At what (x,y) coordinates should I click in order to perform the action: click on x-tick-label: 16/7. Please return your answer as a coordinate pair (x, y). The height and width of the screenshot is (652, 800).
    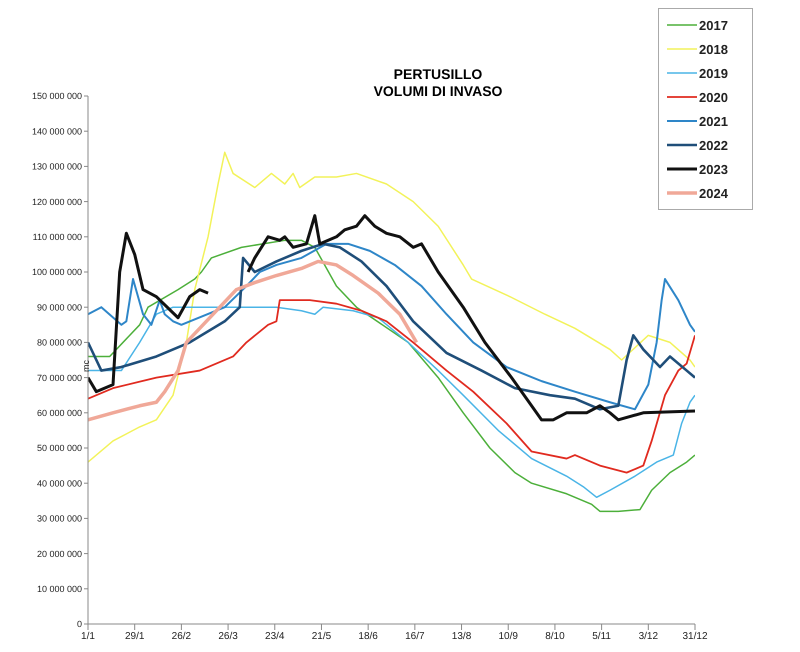
    Looking at the image, I should click on (415, 636).